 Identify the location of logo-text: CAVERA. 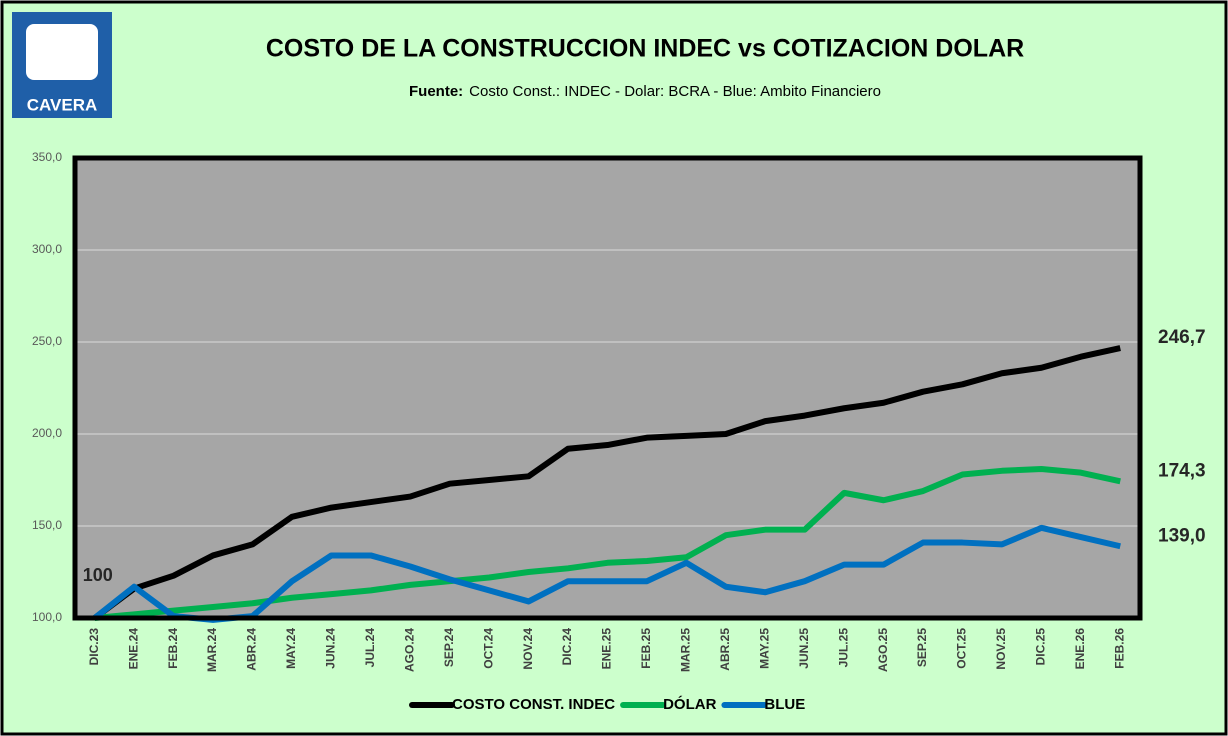
(62, 104).